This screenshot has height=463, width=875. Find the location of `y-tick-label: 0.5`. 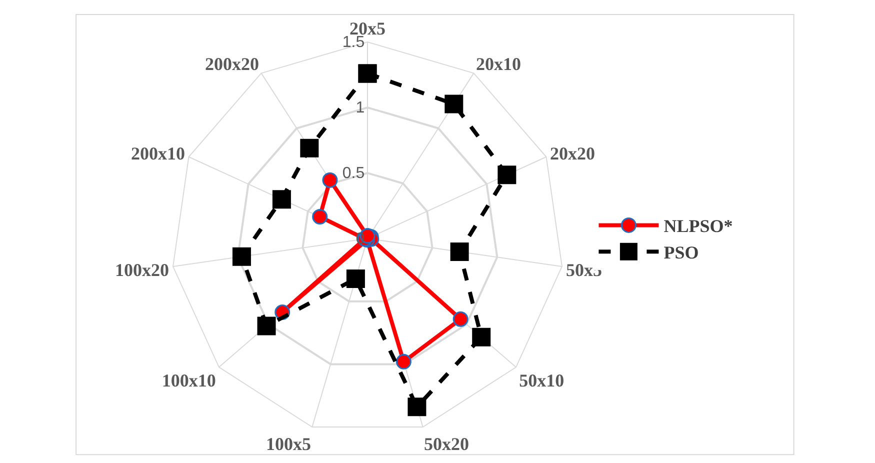

y-tick-label: 0.5 is located at coordinates (353, 173).